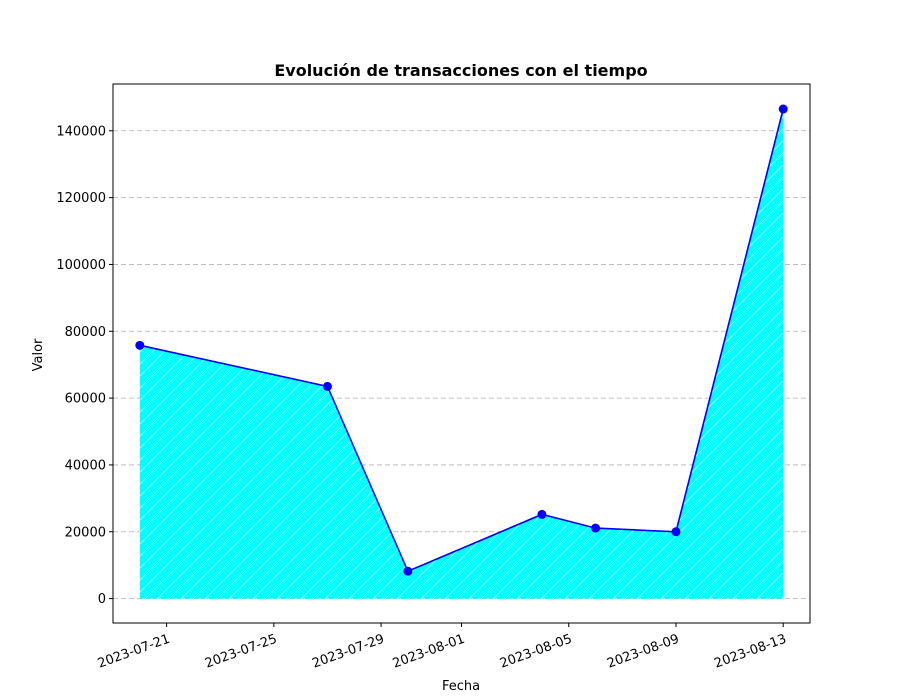  I want to click on y-axis-label: Valor, so click(38, 354).